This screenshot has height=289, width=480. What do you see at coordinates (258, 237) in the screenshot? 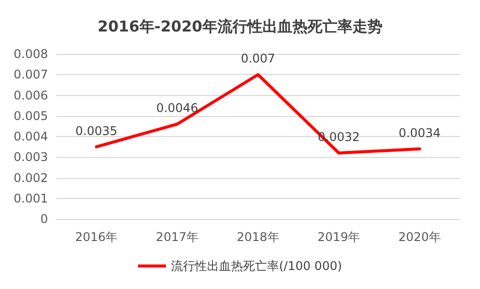
I see `x-tick-label: 2018年` at bounding box center [258, 237].